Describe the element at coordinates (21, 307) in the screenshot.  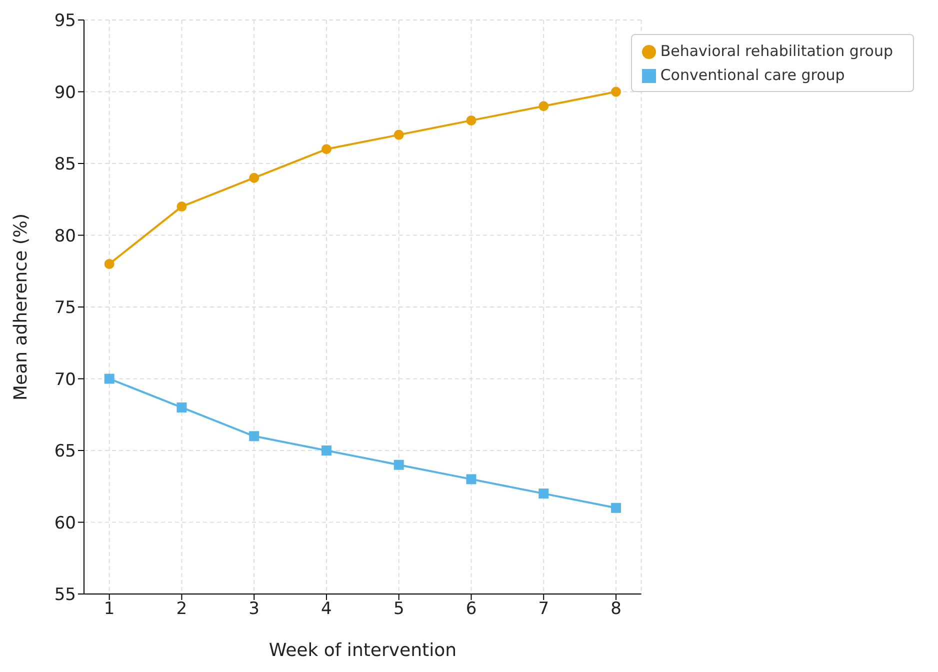
I see `y-axis-title: Mean adherence (%)` at that location.